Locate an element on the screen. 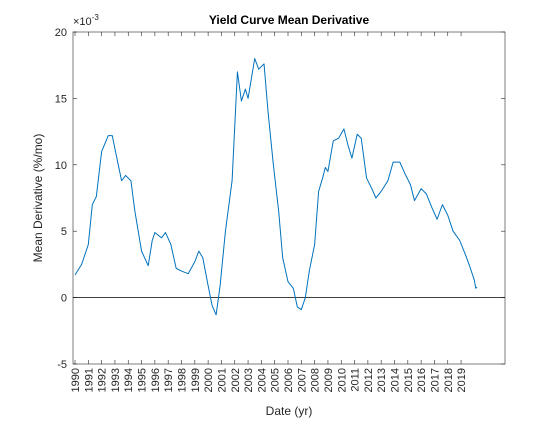  x-tick-label: 2004 is located at coordinates (262, 380).